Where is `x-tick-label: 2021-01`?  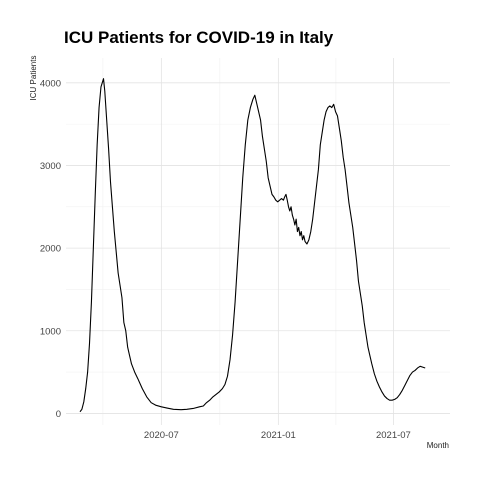
x-tick-label: 2021-01 is located at coordinates (278, 435).